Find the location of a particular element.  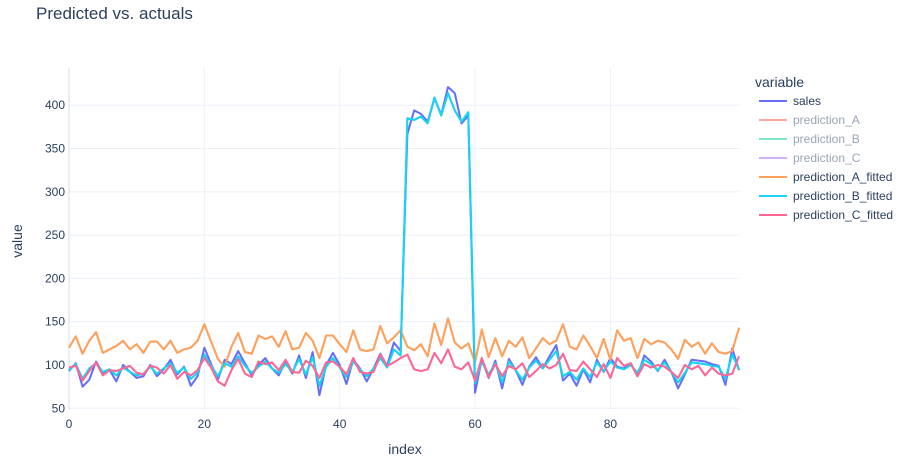

y-tick-label: 100 is located at coordinates (55, 365).